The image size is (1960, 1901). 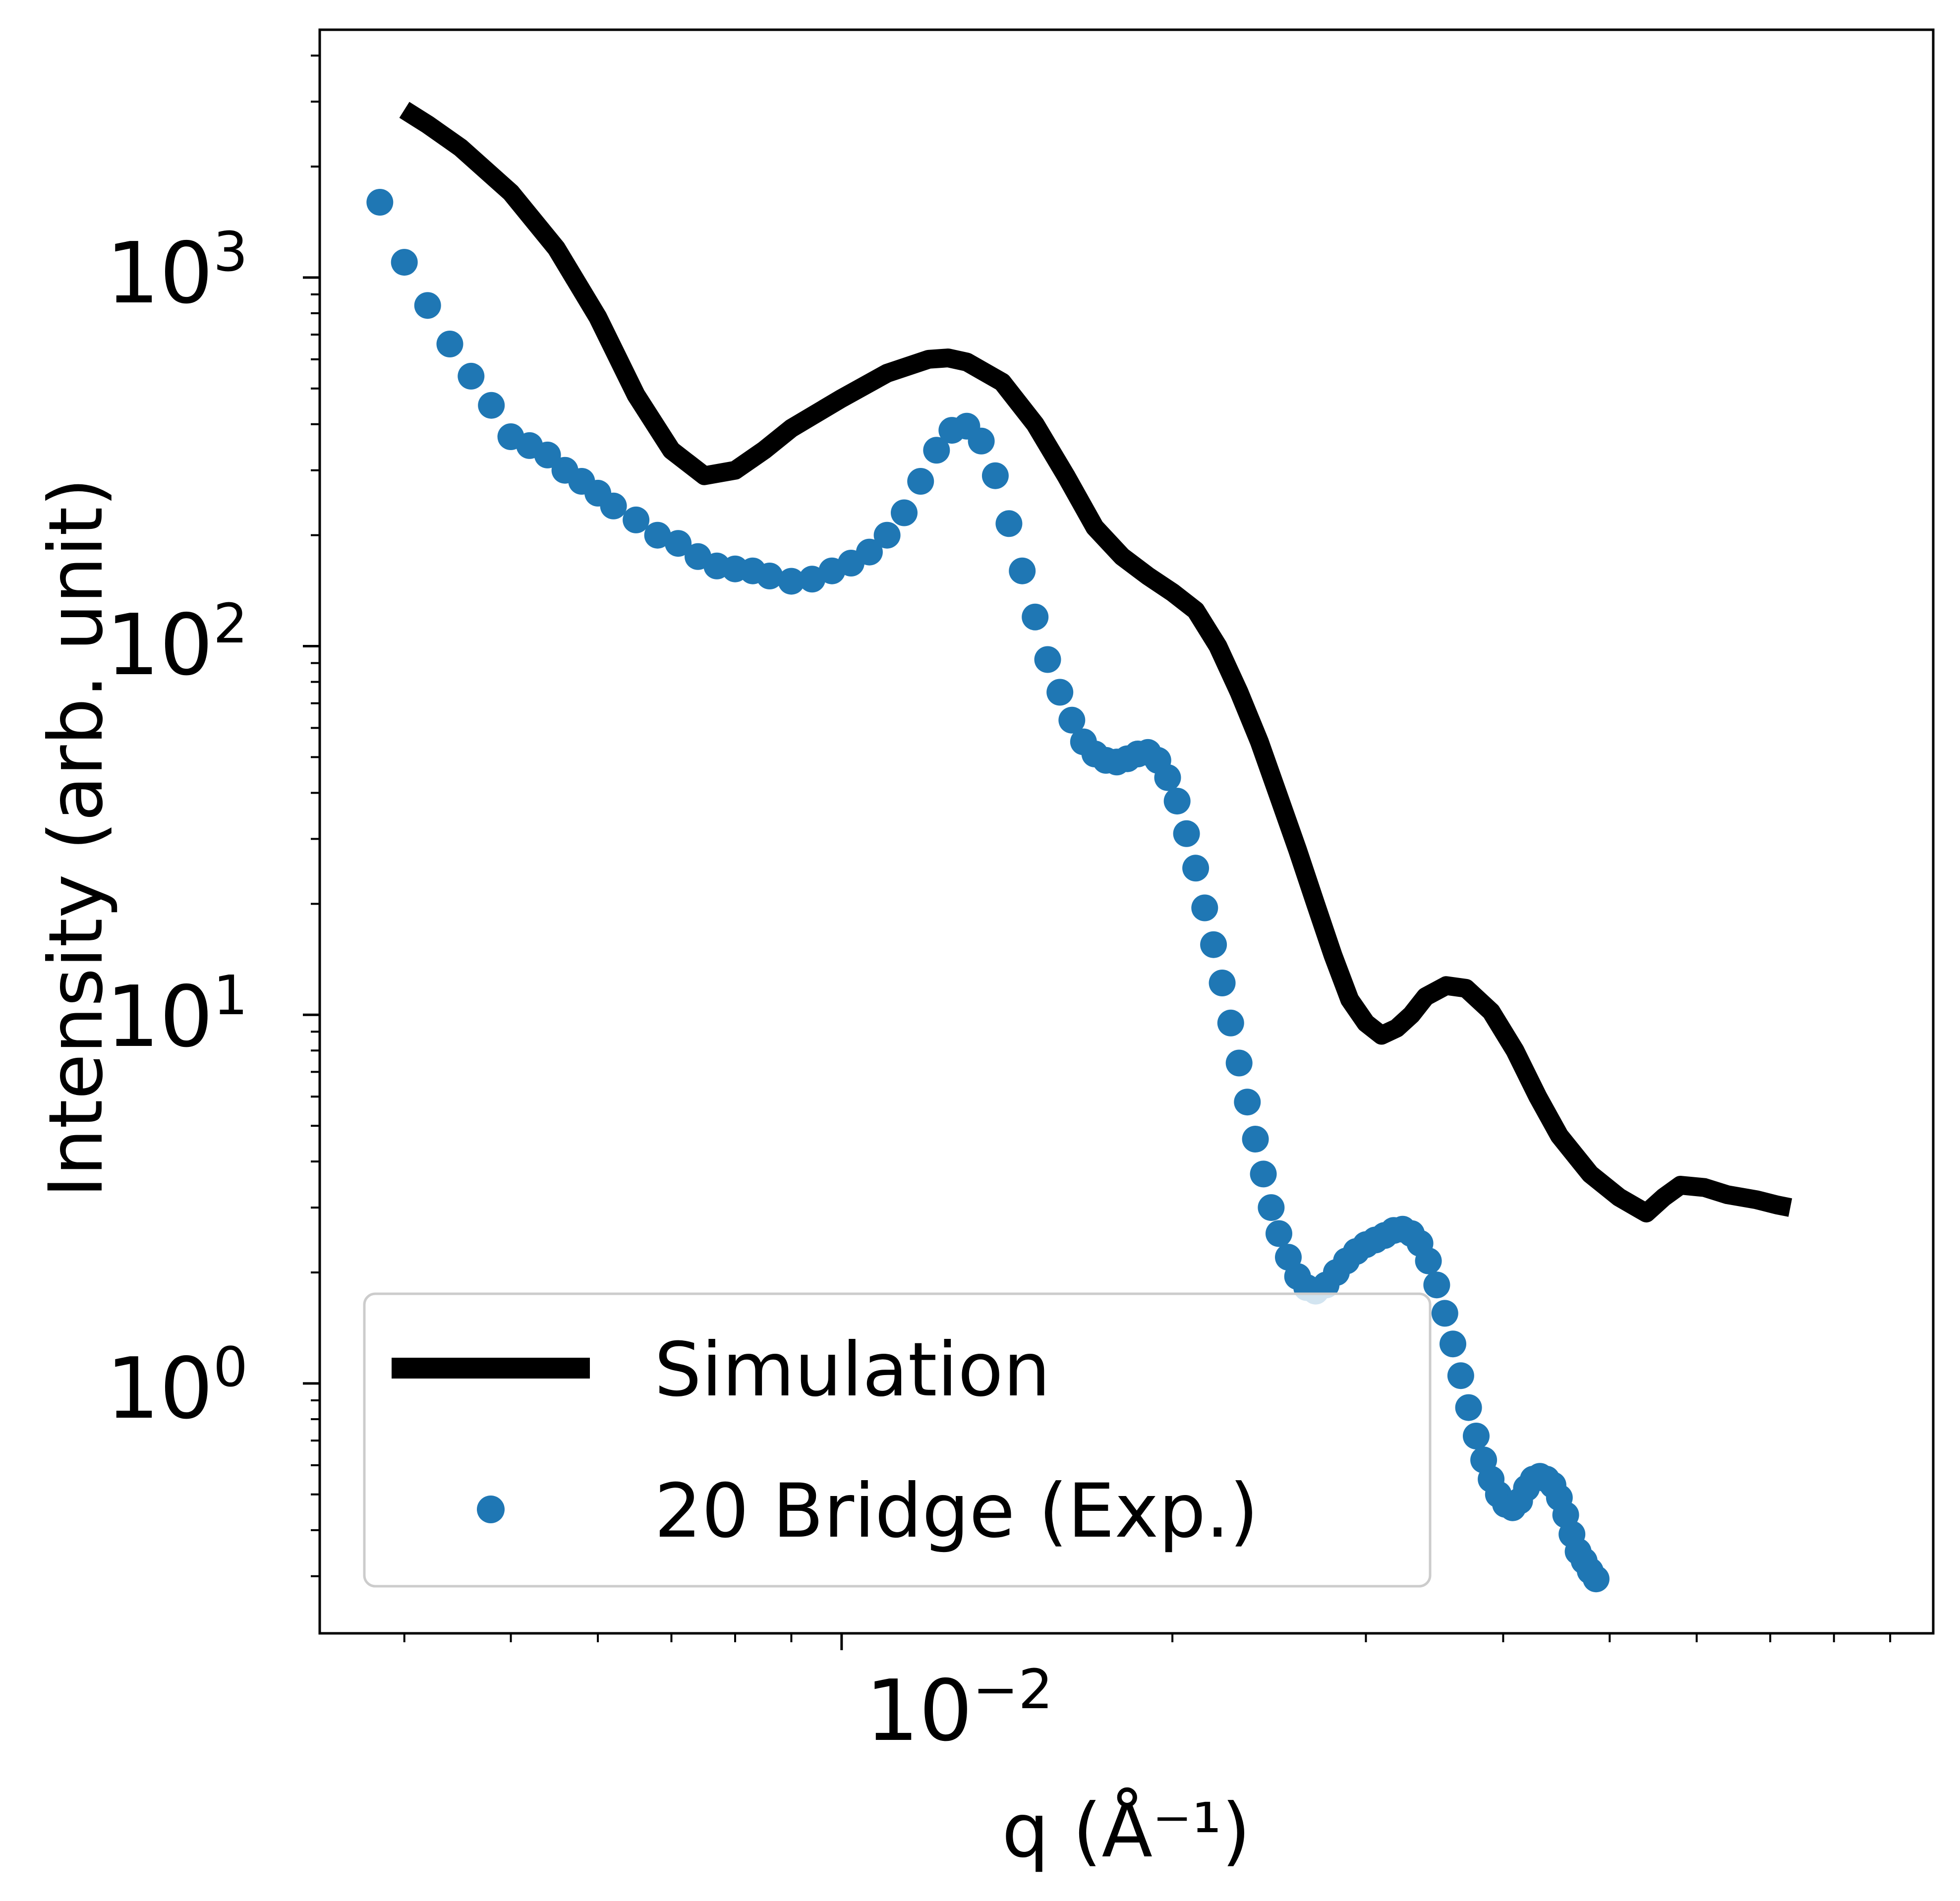 I want to click on x-axis-label: q (Å⁻¹), so click(x=1126, y=1830).